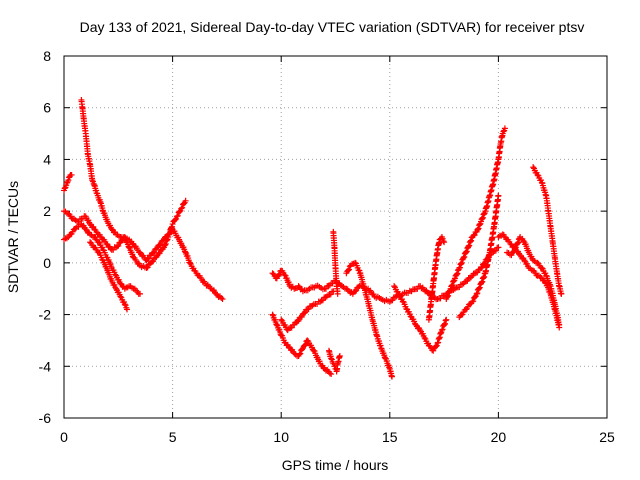  What do you see at coordinates (335, 262) in the screenshot?
I see `series-arc-j` at bounding box center [335, 262].